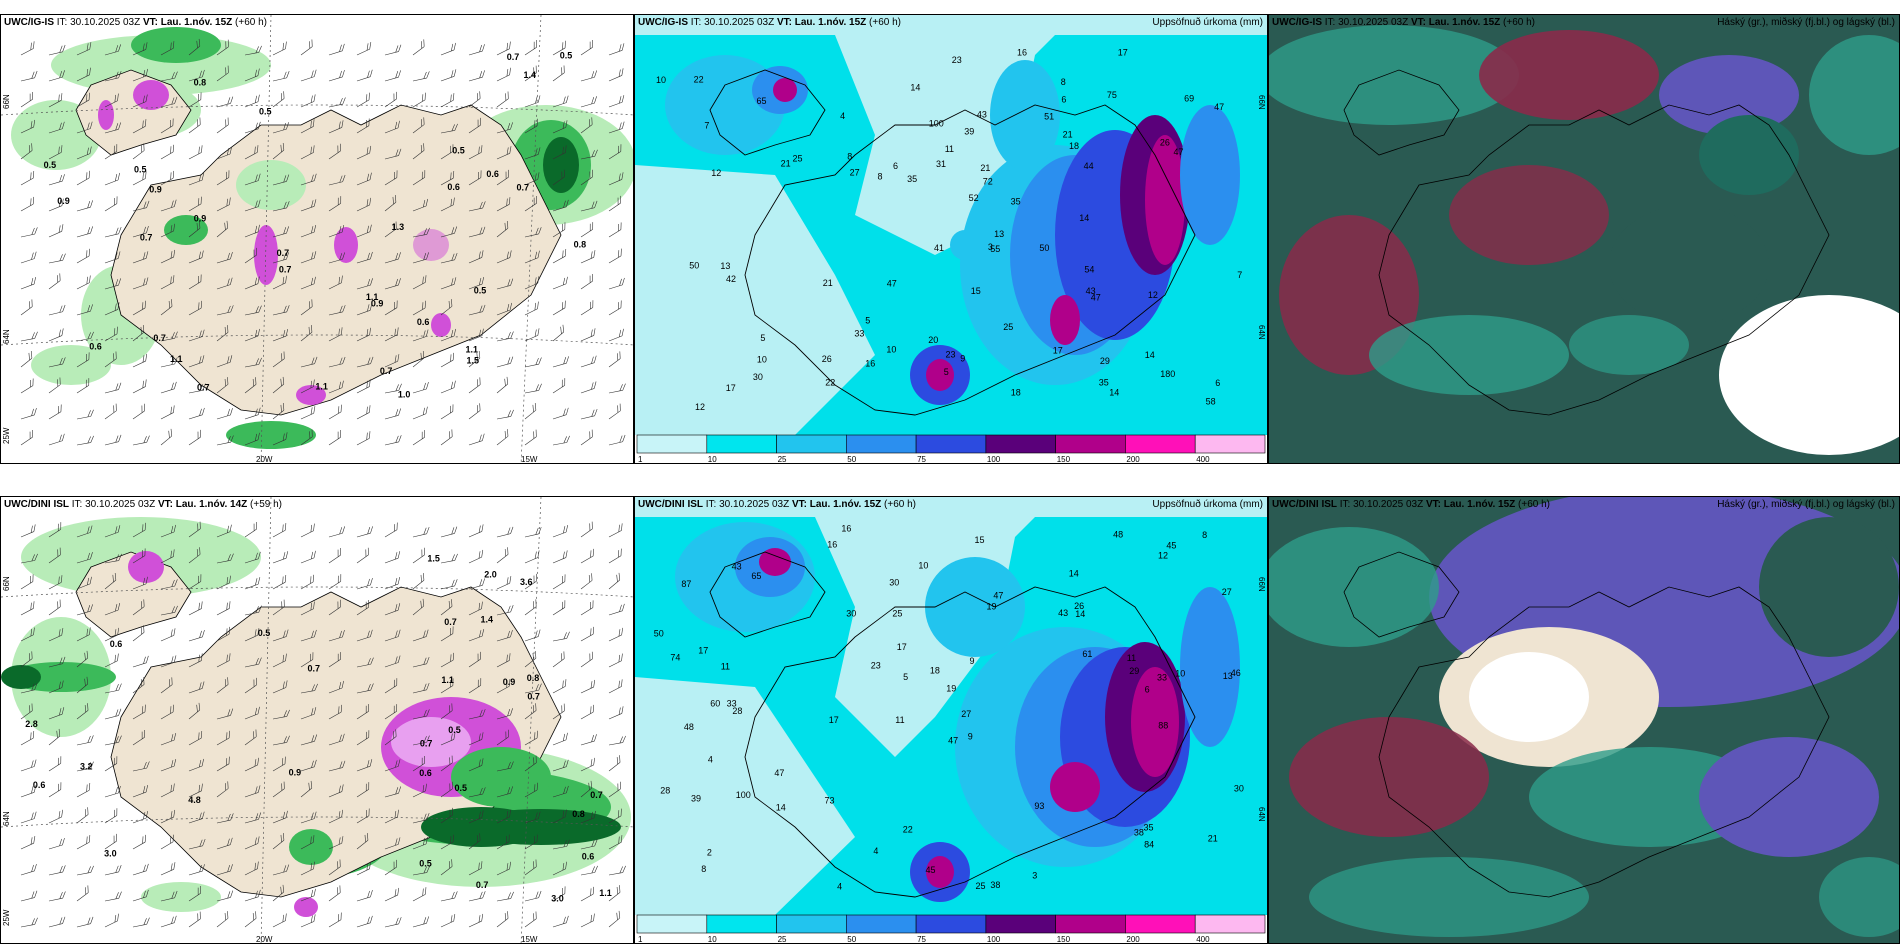 The width and height of the screenshot is (1900, 950). What do you see at coordinates (1104, 382) in the screenshot?
I see `map-value-label: 35` at bounding box center [1104, 382].